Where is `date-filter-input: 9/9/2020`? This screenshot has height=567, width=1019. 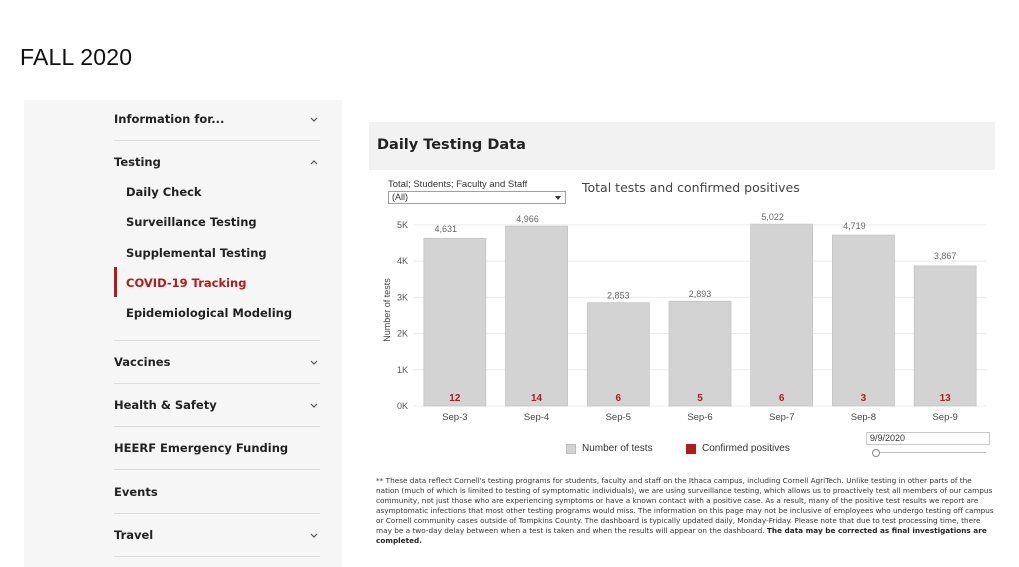 date-filter-input: 9/9/2020 is located at coordinates (928, 438).